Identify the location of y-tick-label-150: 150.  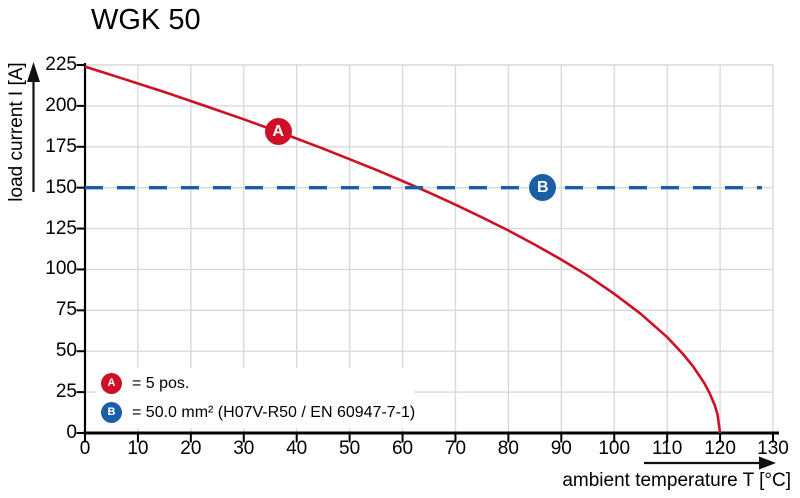
(61, 187).